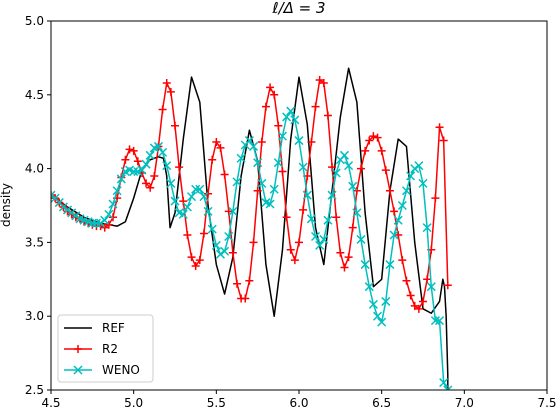  I want to click on legend-box, so click(105, 348).